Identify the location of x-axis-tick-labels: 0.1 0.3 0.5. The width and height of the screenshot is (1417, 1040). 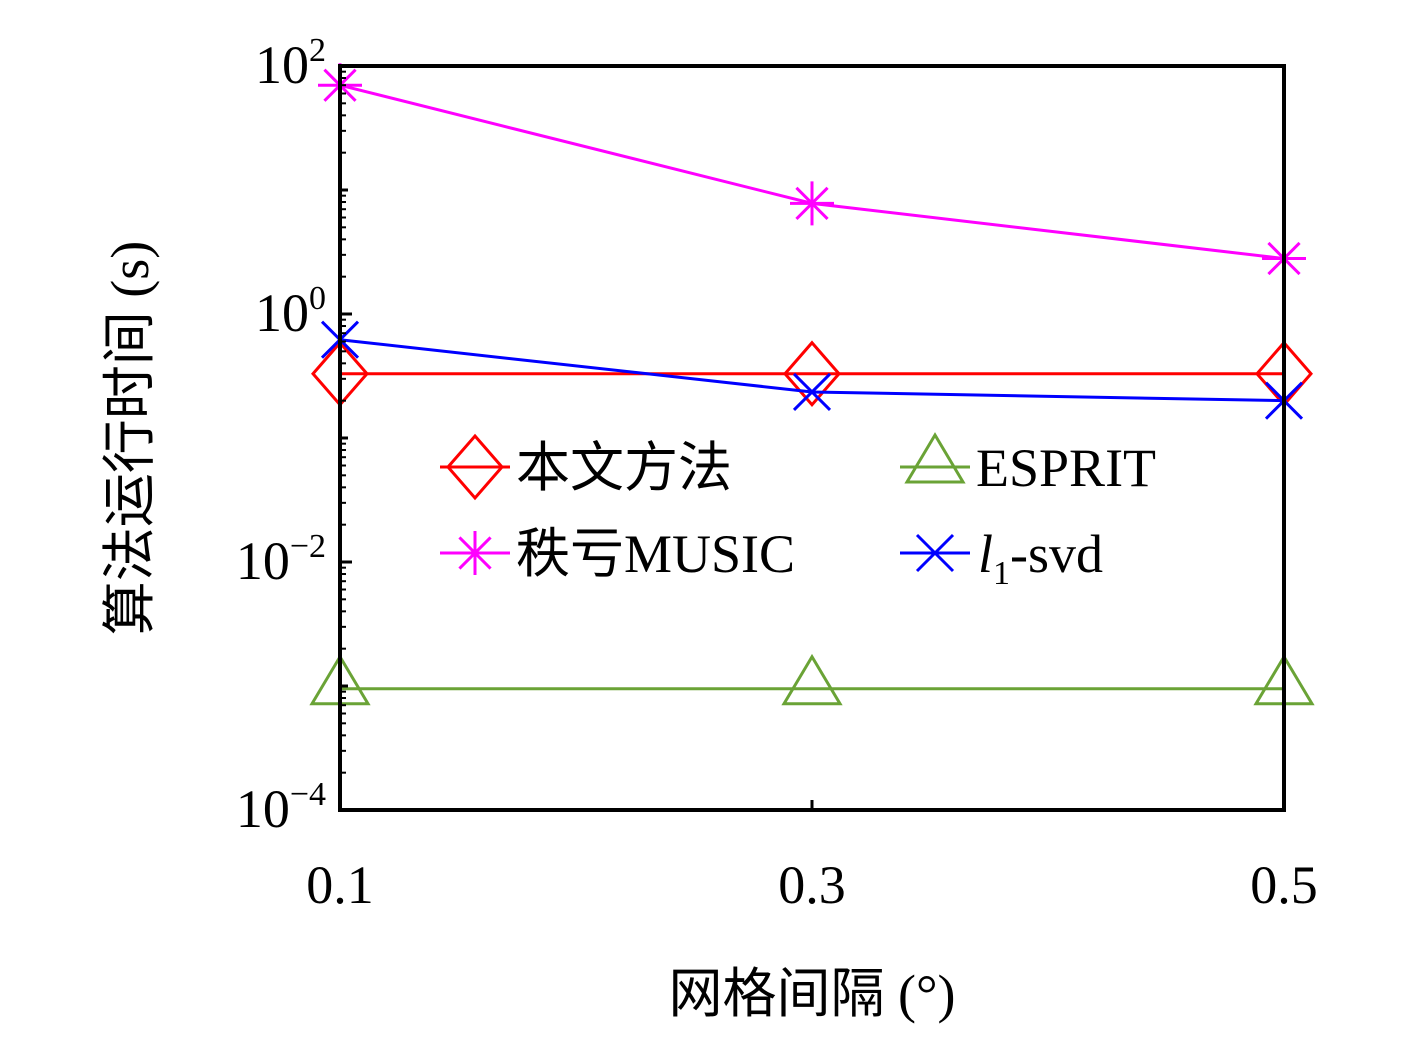
(812, 885).